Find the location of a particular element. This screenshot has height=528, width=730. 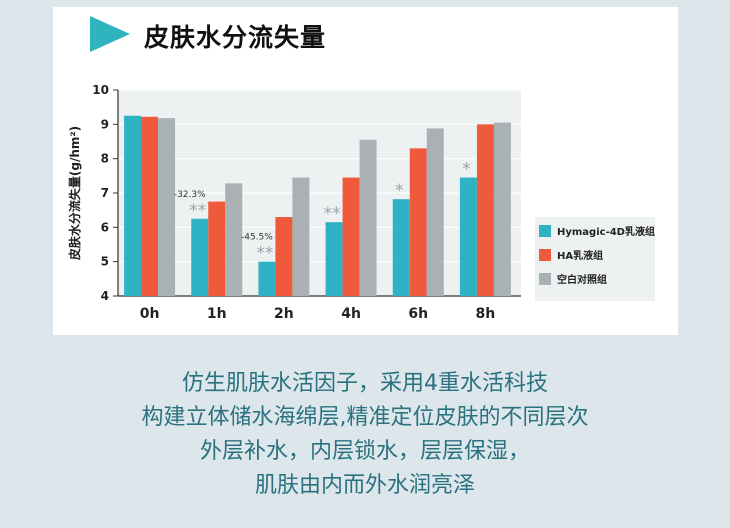

x-tick-label: 2h is located at coordinates (284, 314).